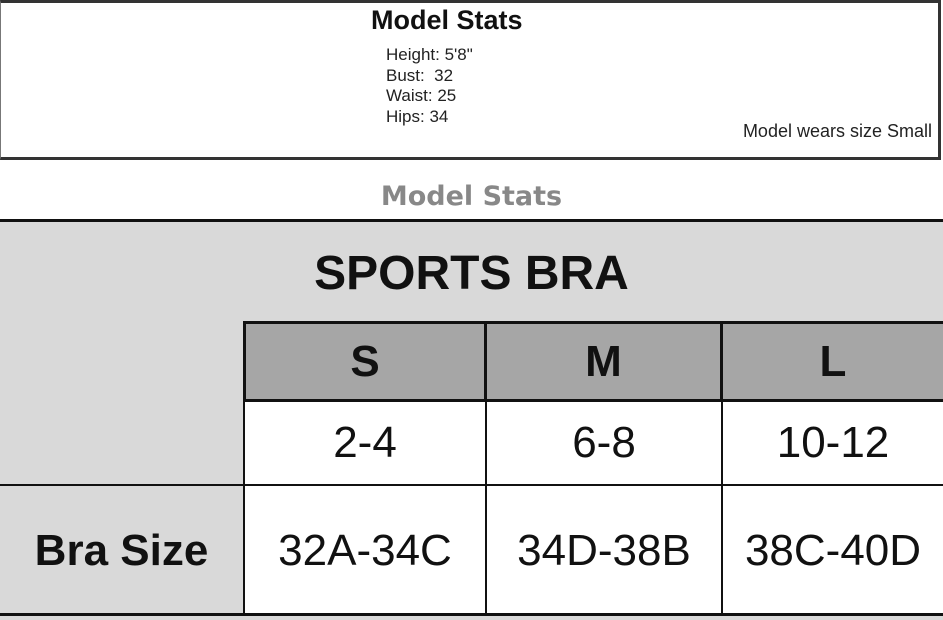 The width and height of the screenshot is (943, 620). Describe the element at coordinates (121, 549) in the screenshot. I see `row-label-bra-size: Bra Size` at that location.